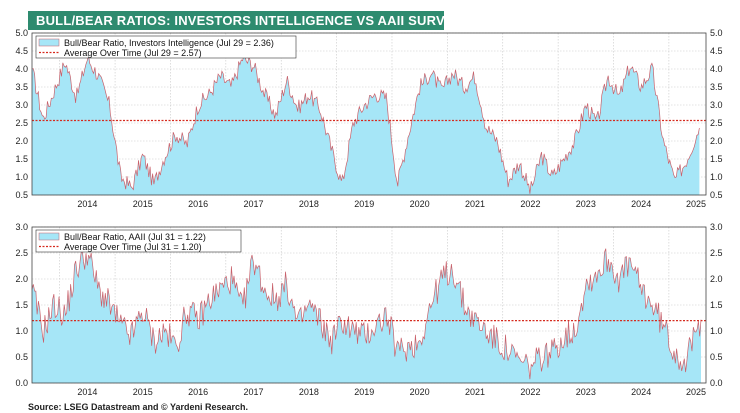 The image size is (740, 413). What do you see at coordinates (133, 247) in the screenshot?
I see `legend-label-average: Average Over Time (Jul 31 = 1.20)` at bounding box center [133, 247].